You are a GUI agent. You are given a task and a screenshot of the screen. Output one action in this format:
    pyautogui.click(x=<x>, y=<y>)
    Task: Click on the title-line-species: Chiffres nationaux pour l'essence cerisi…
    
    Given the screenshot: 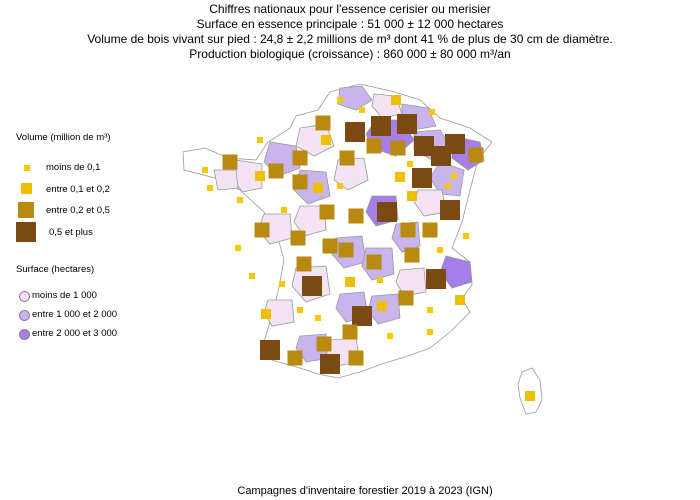 What is the action you would take?
    pyautogui.click(x=350, y=9)
    